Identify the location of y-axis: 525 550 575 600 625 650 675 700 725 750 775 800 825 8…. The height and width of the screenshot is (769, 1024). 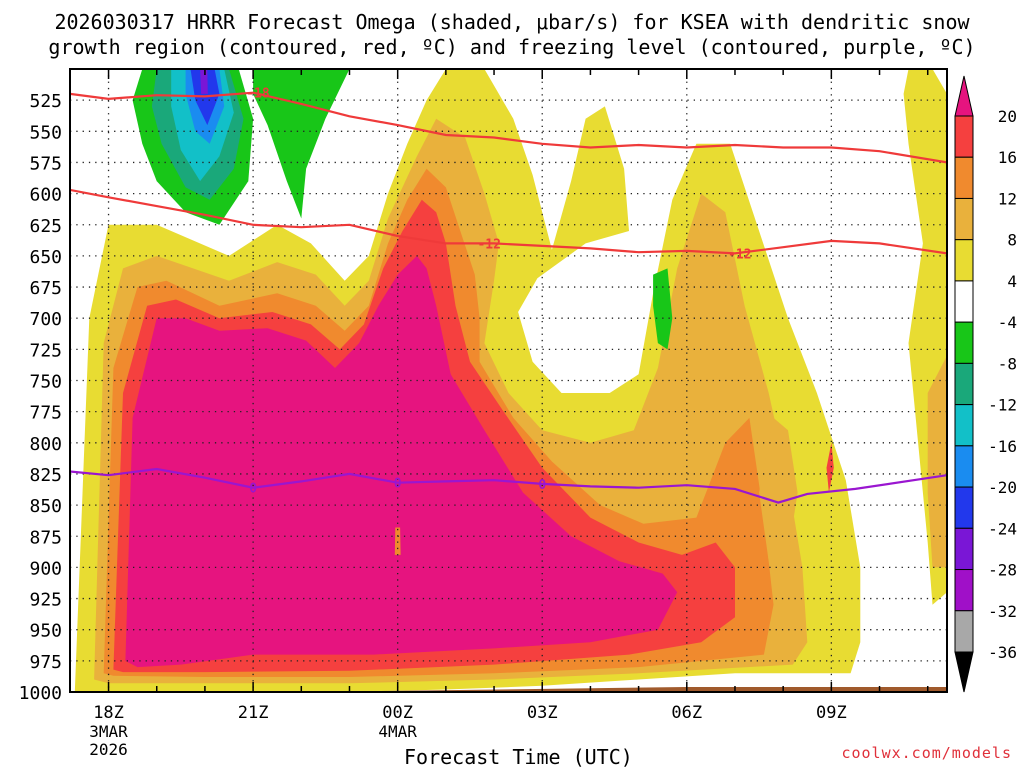
(40, 397).